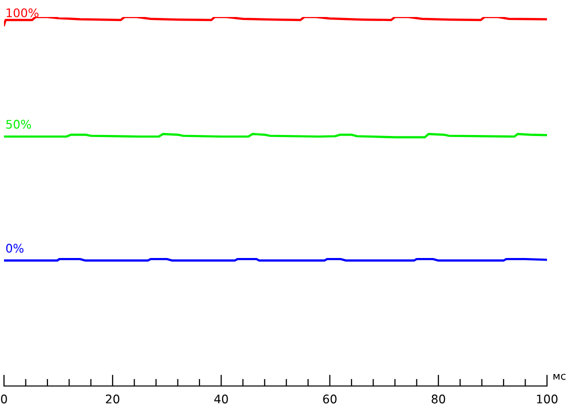 This screenshot has width=569, height=412. Describe the element at coordinates (4, 399) in the screenshot. I see `x-tick-label: 0` at that location.